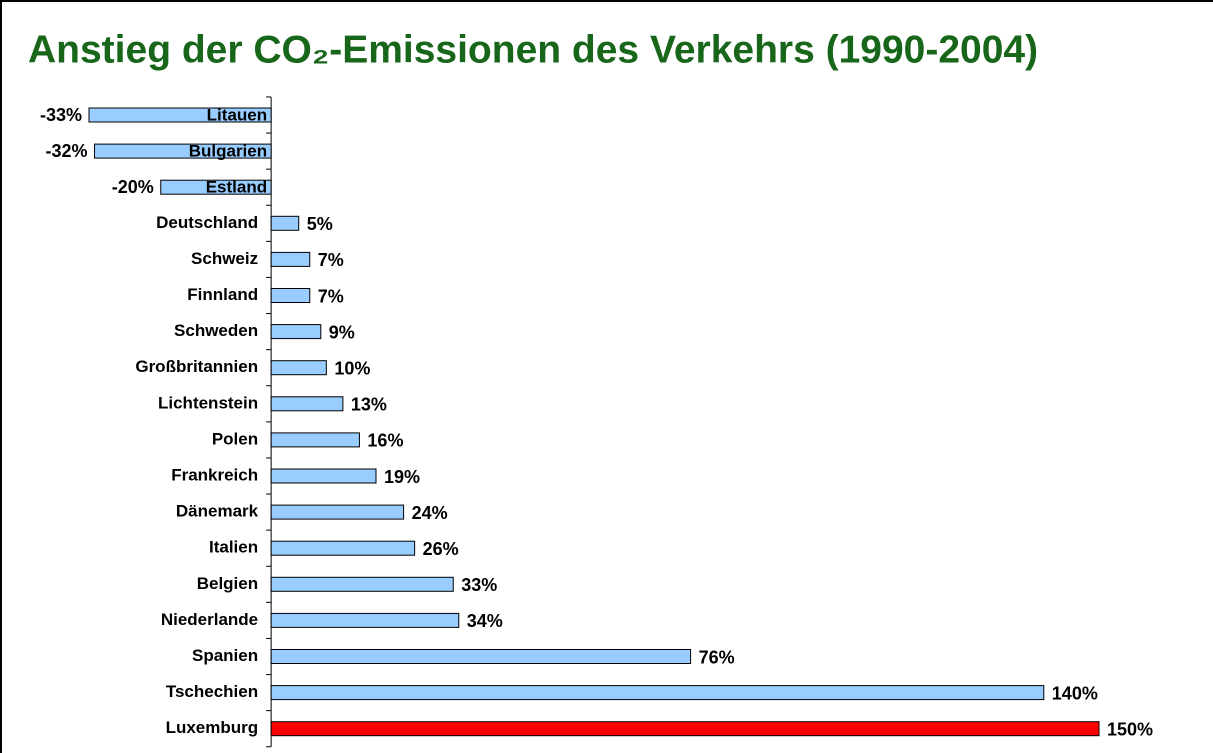 The width and height of the screenshot is (1213, 753). Describe the element at coordinates (237, 114) in the screenshot. I see `category-label: Litauen` at that location.